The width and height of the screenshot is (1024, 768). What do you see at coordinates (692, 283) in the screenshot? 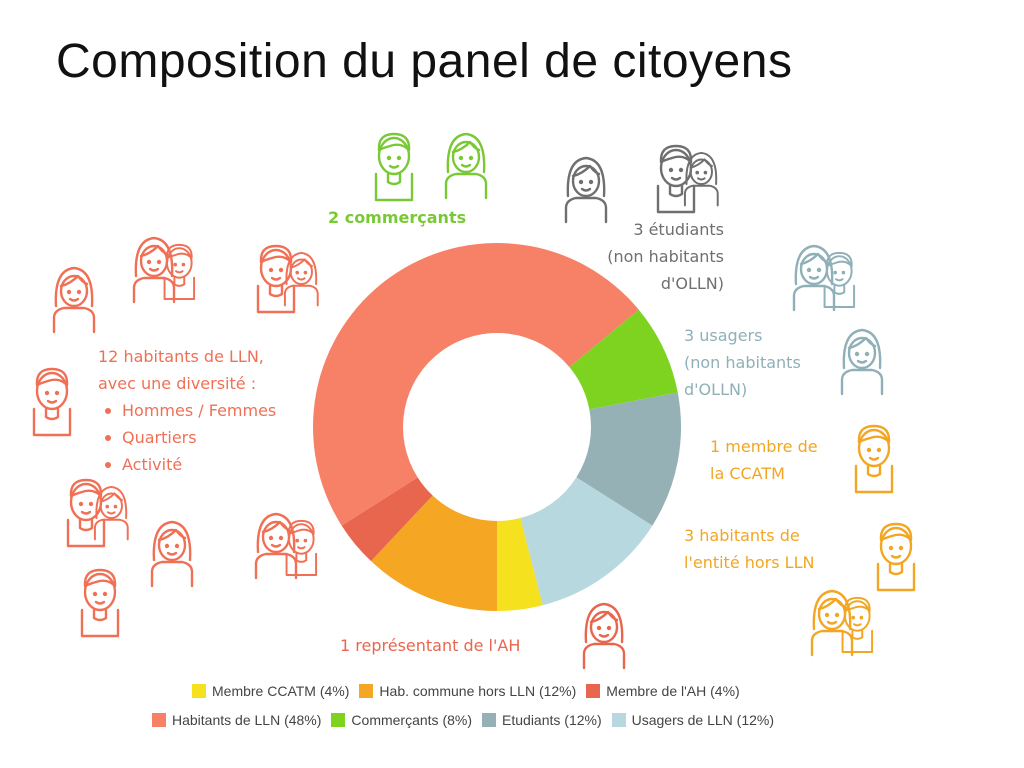
I see `label-etudiants-line3: d'OLLN)` at bounding box center [692, 283].